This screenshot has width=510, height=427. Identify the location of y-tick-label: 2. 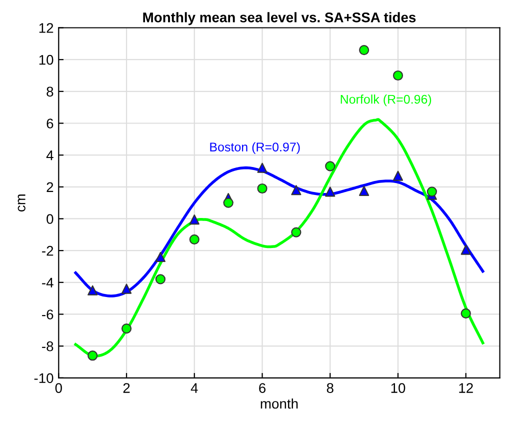
(50, 187).